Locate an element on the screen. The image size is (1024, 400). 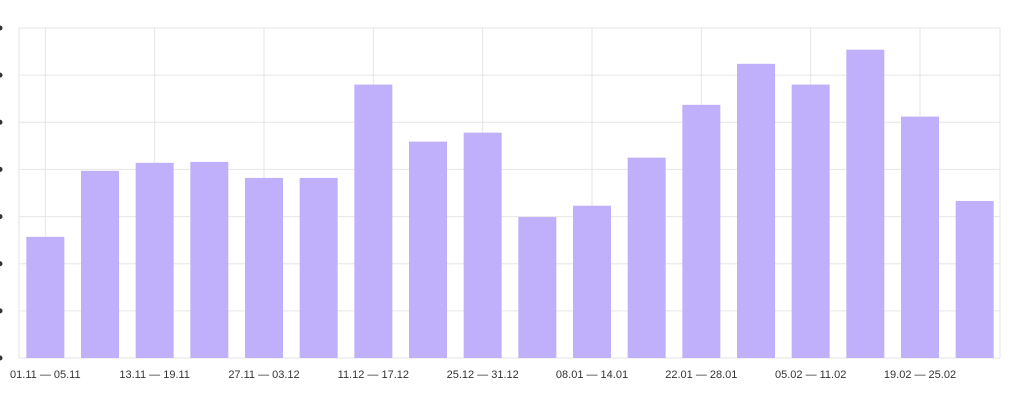
x-tick-label: 01.11 — 05.11 is located at coordinates (45, 375).